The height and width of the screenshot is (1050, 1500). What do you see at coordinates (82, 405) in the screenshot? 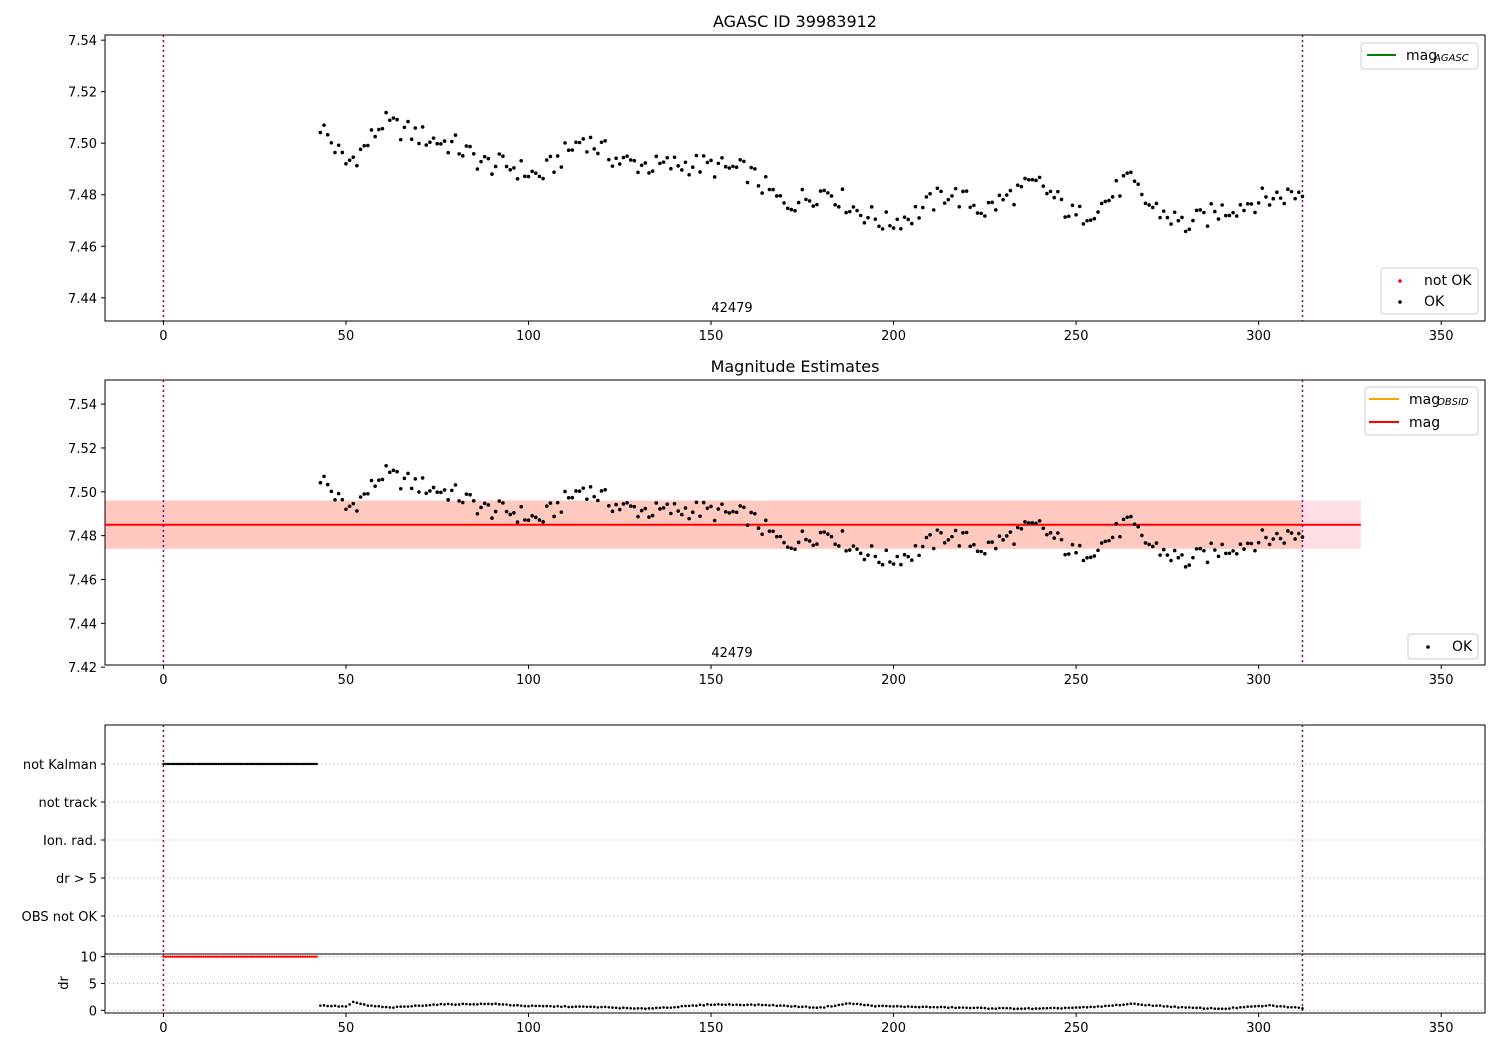
I see `magnitude-ytick-label: 7.54` at bounding box center [82, 405].